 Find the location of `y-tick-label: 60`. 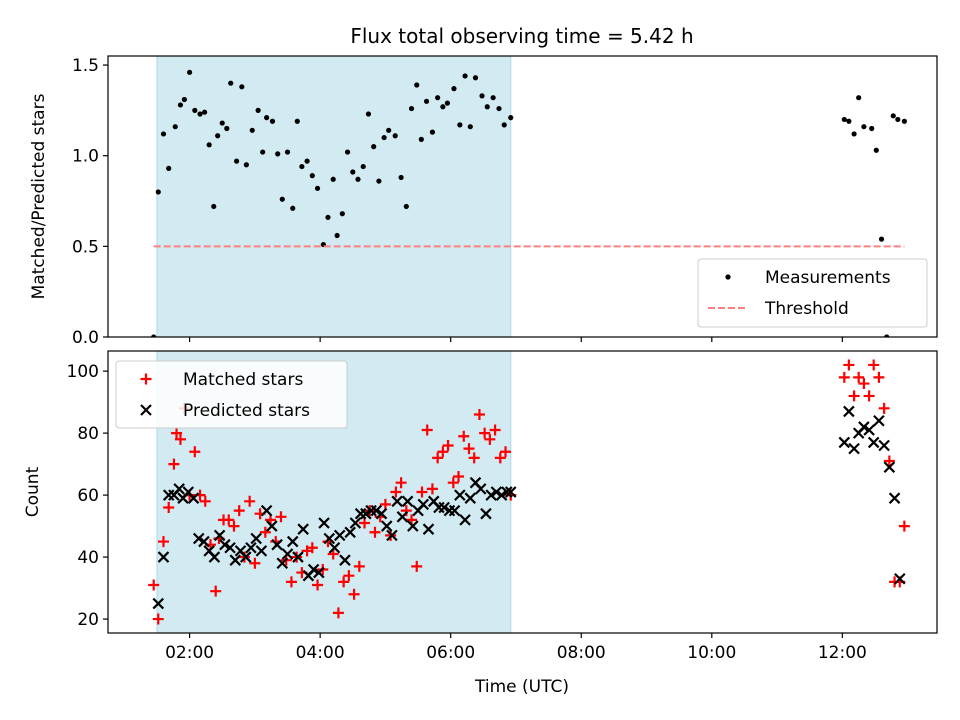

y-tick-label: 60 is located at coordinates (88, 496).